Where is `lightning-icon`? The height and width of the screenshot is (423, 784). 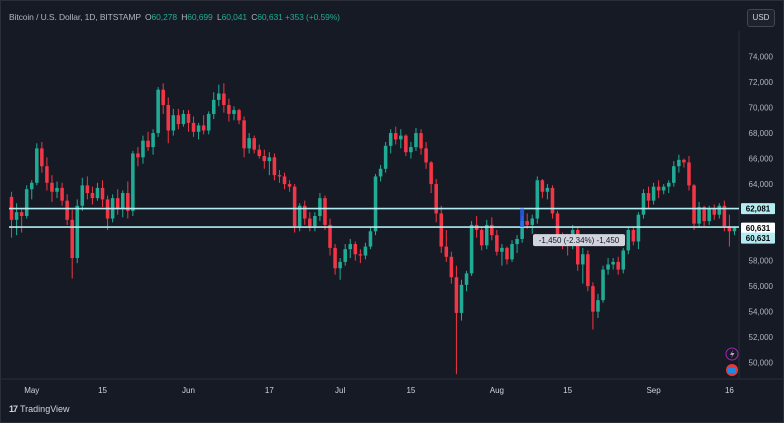
lightning-icon is located at coordinates (732, 354).